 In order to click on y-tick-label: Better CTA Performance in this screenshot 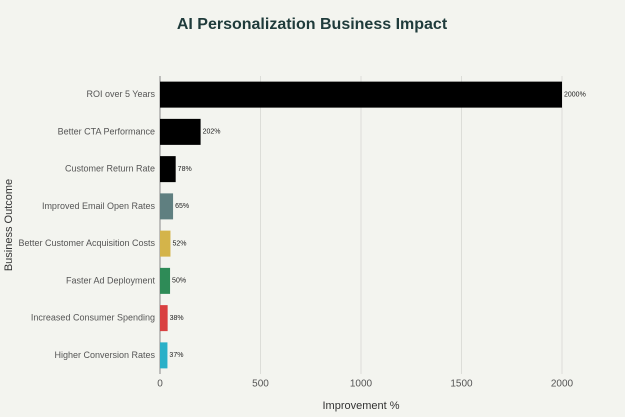, I will do `click(106, 131)`.